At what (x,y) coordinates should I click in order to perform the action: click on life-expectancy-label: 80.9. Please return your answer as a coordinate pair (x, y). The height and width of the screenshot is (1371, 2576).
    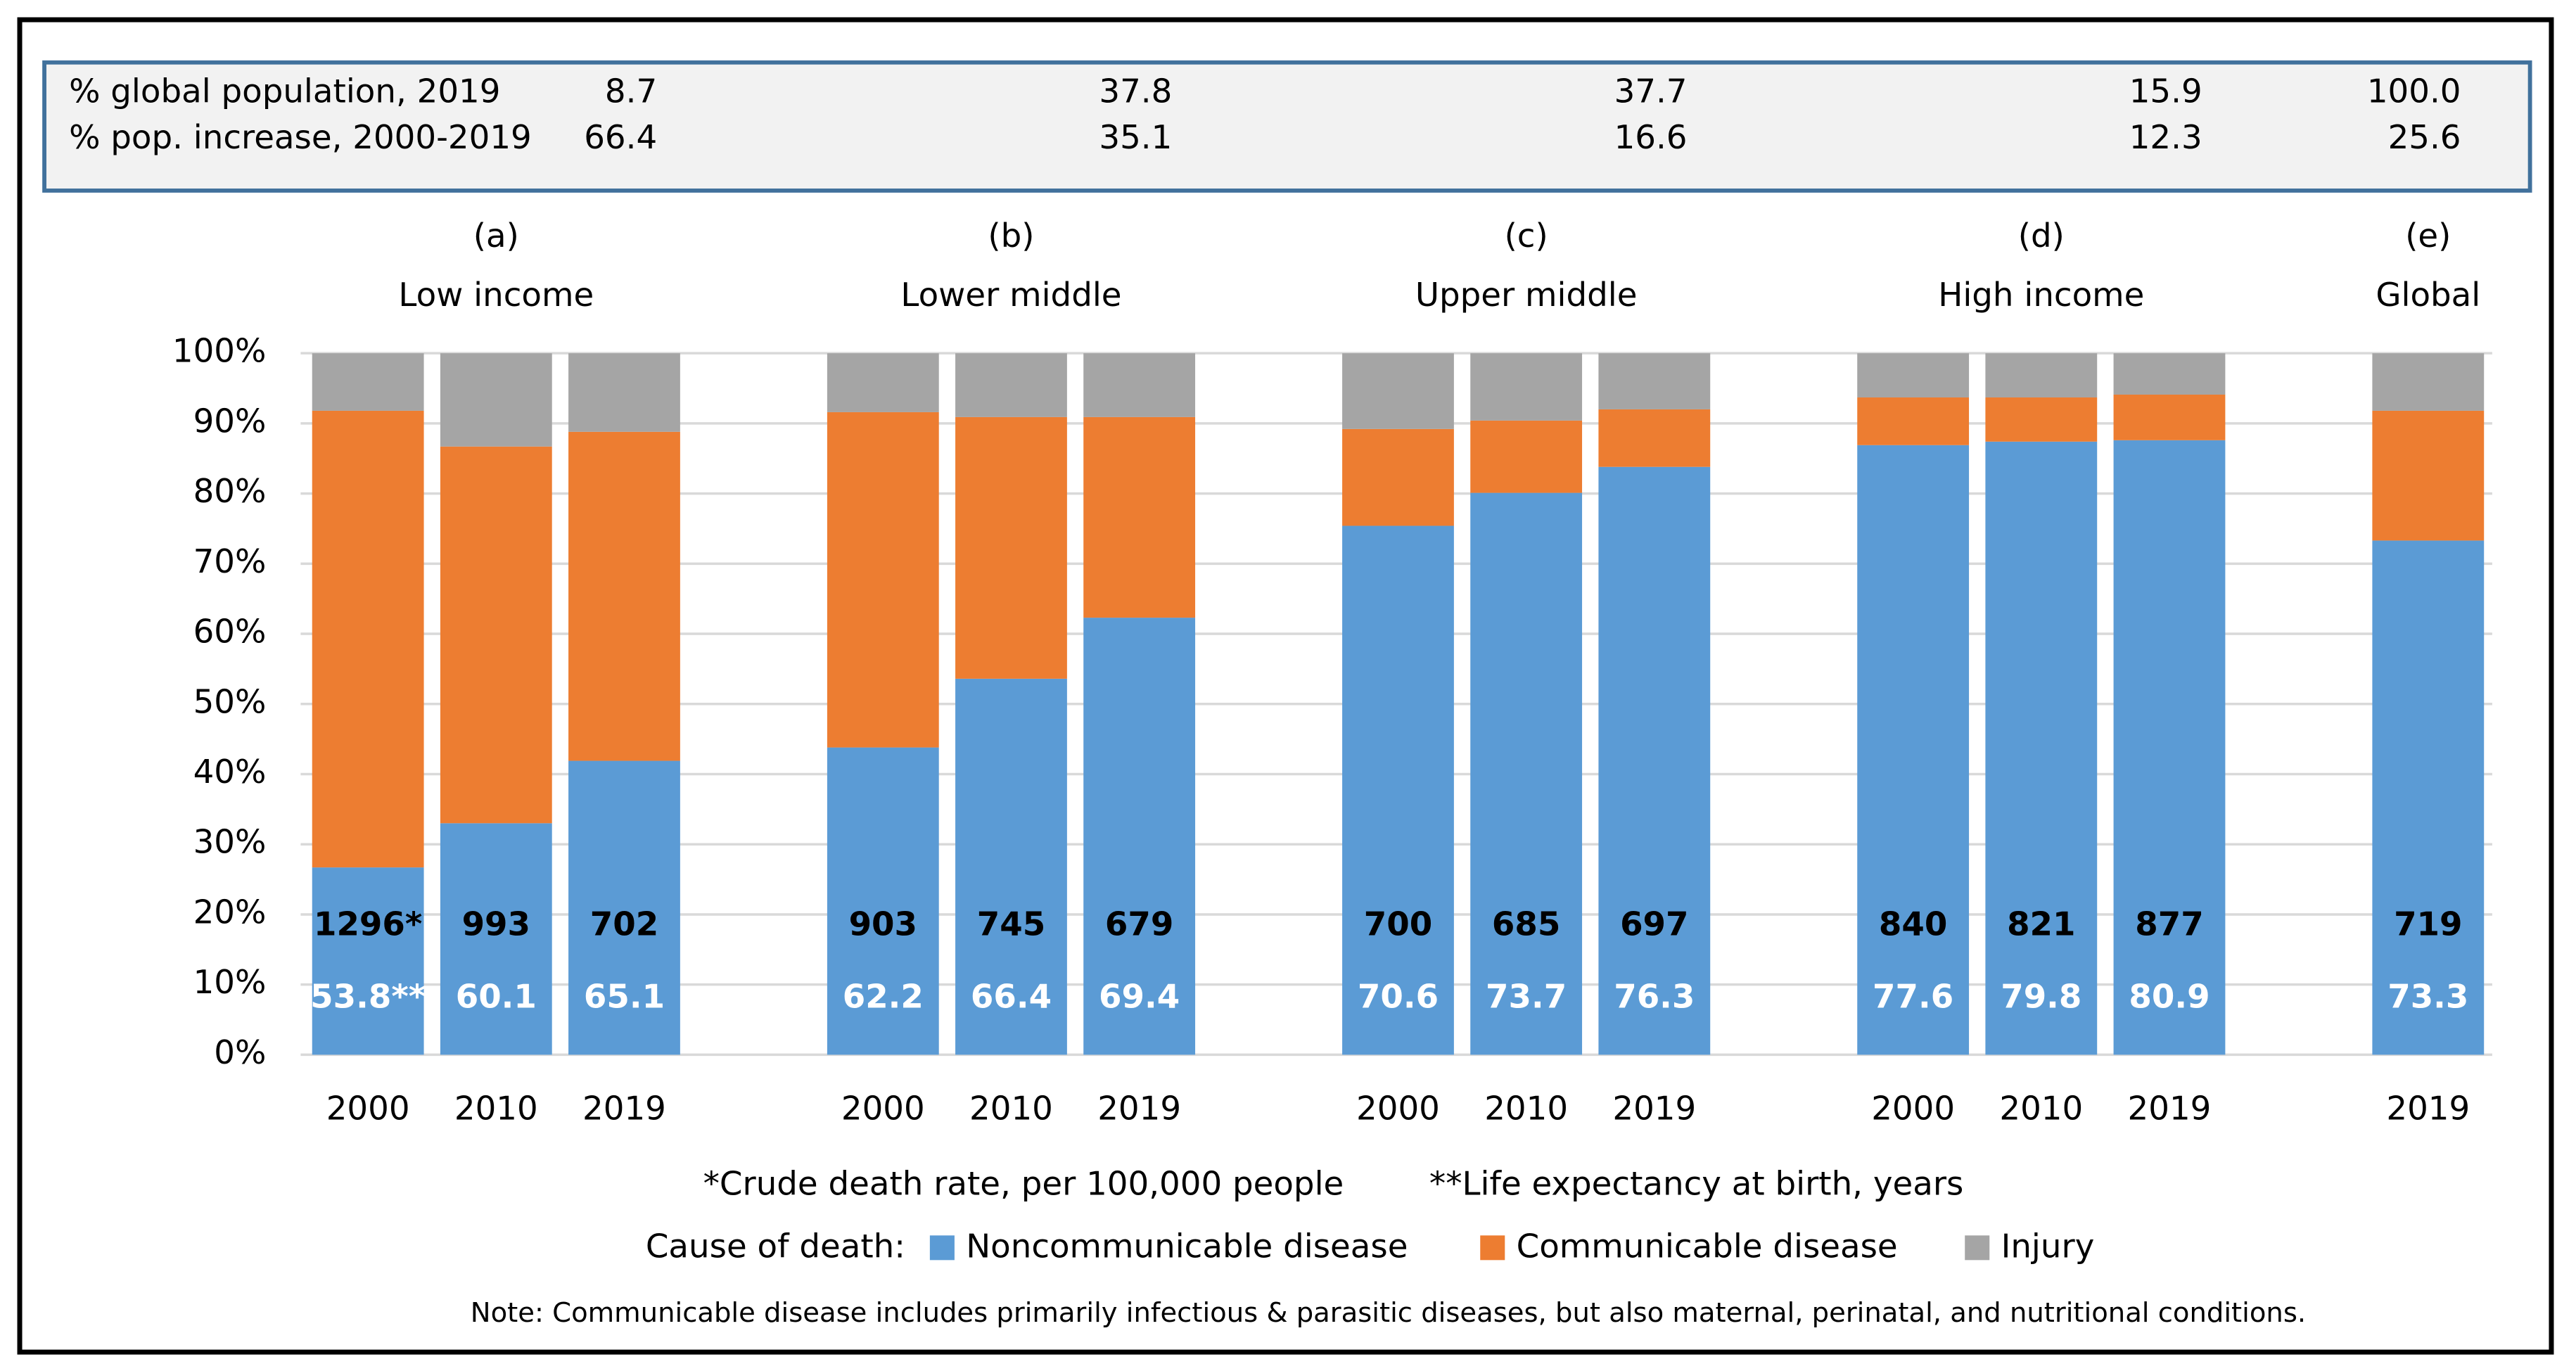
    Looking at the image, I should click on (2169, 997).